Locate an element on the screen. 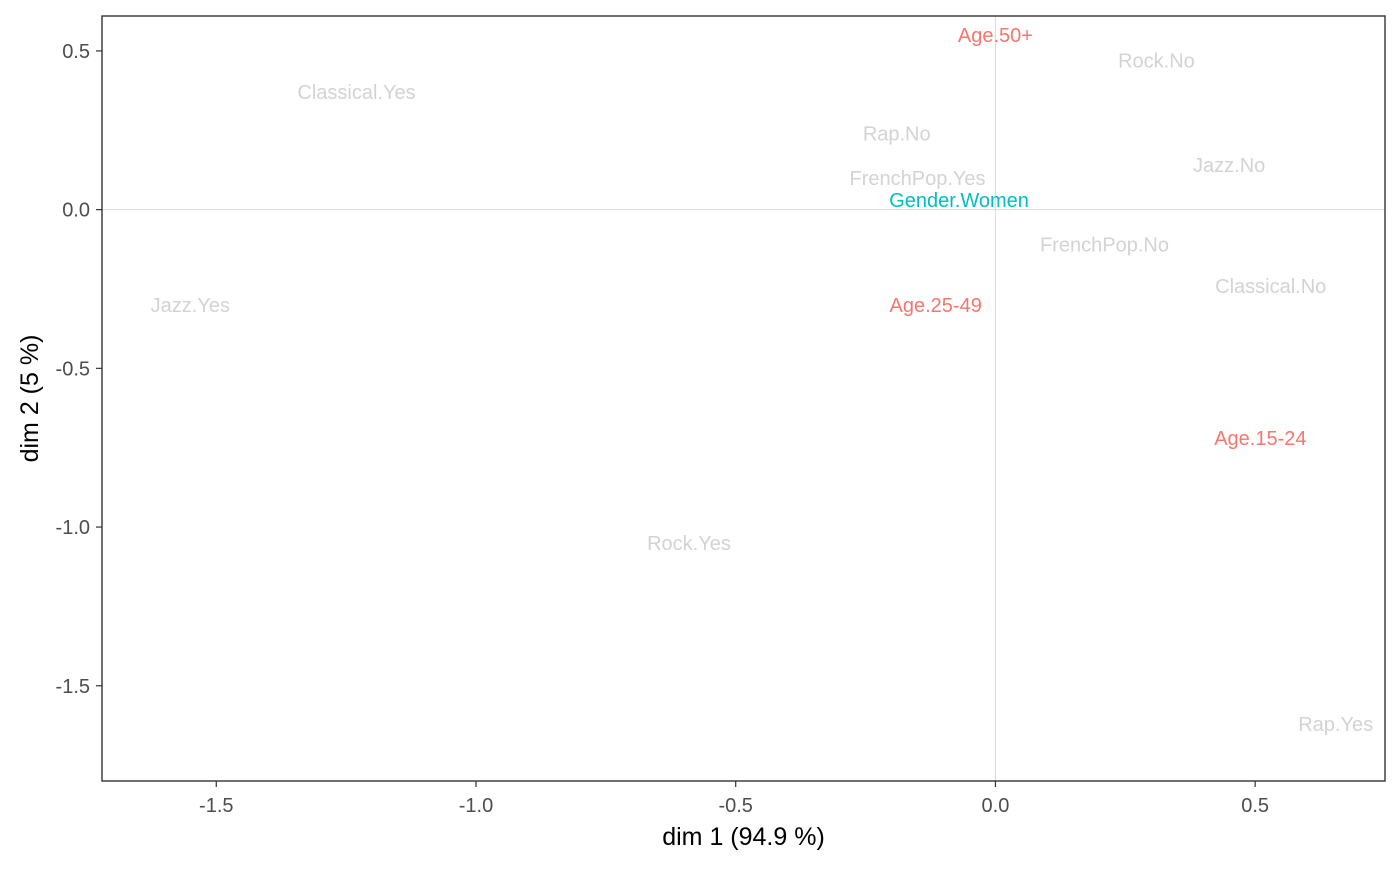 Image resolution: width=1400 pixels, height=871 pixels. y-tick-label: -1.5 is located at coordinates (73, 687).